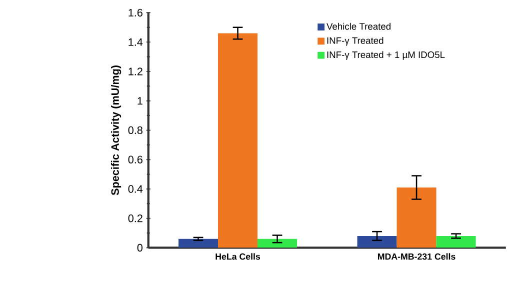  I want to click on y-tick-label: 0.4, so click(135, 188).